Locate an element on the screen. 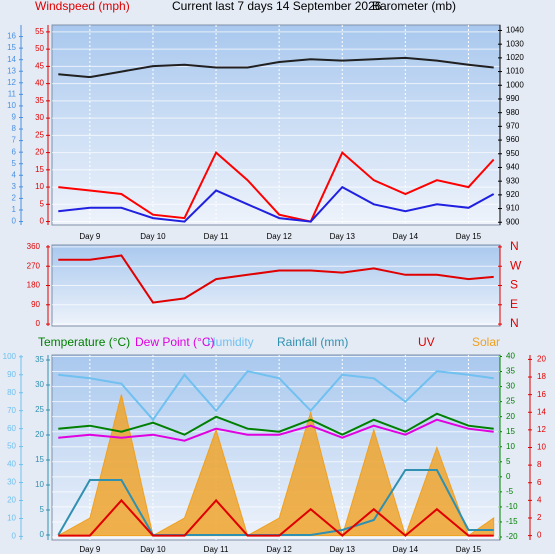 The image size is (555, 554). y3-tick-label: 20 is located at coordinates (39, 434).